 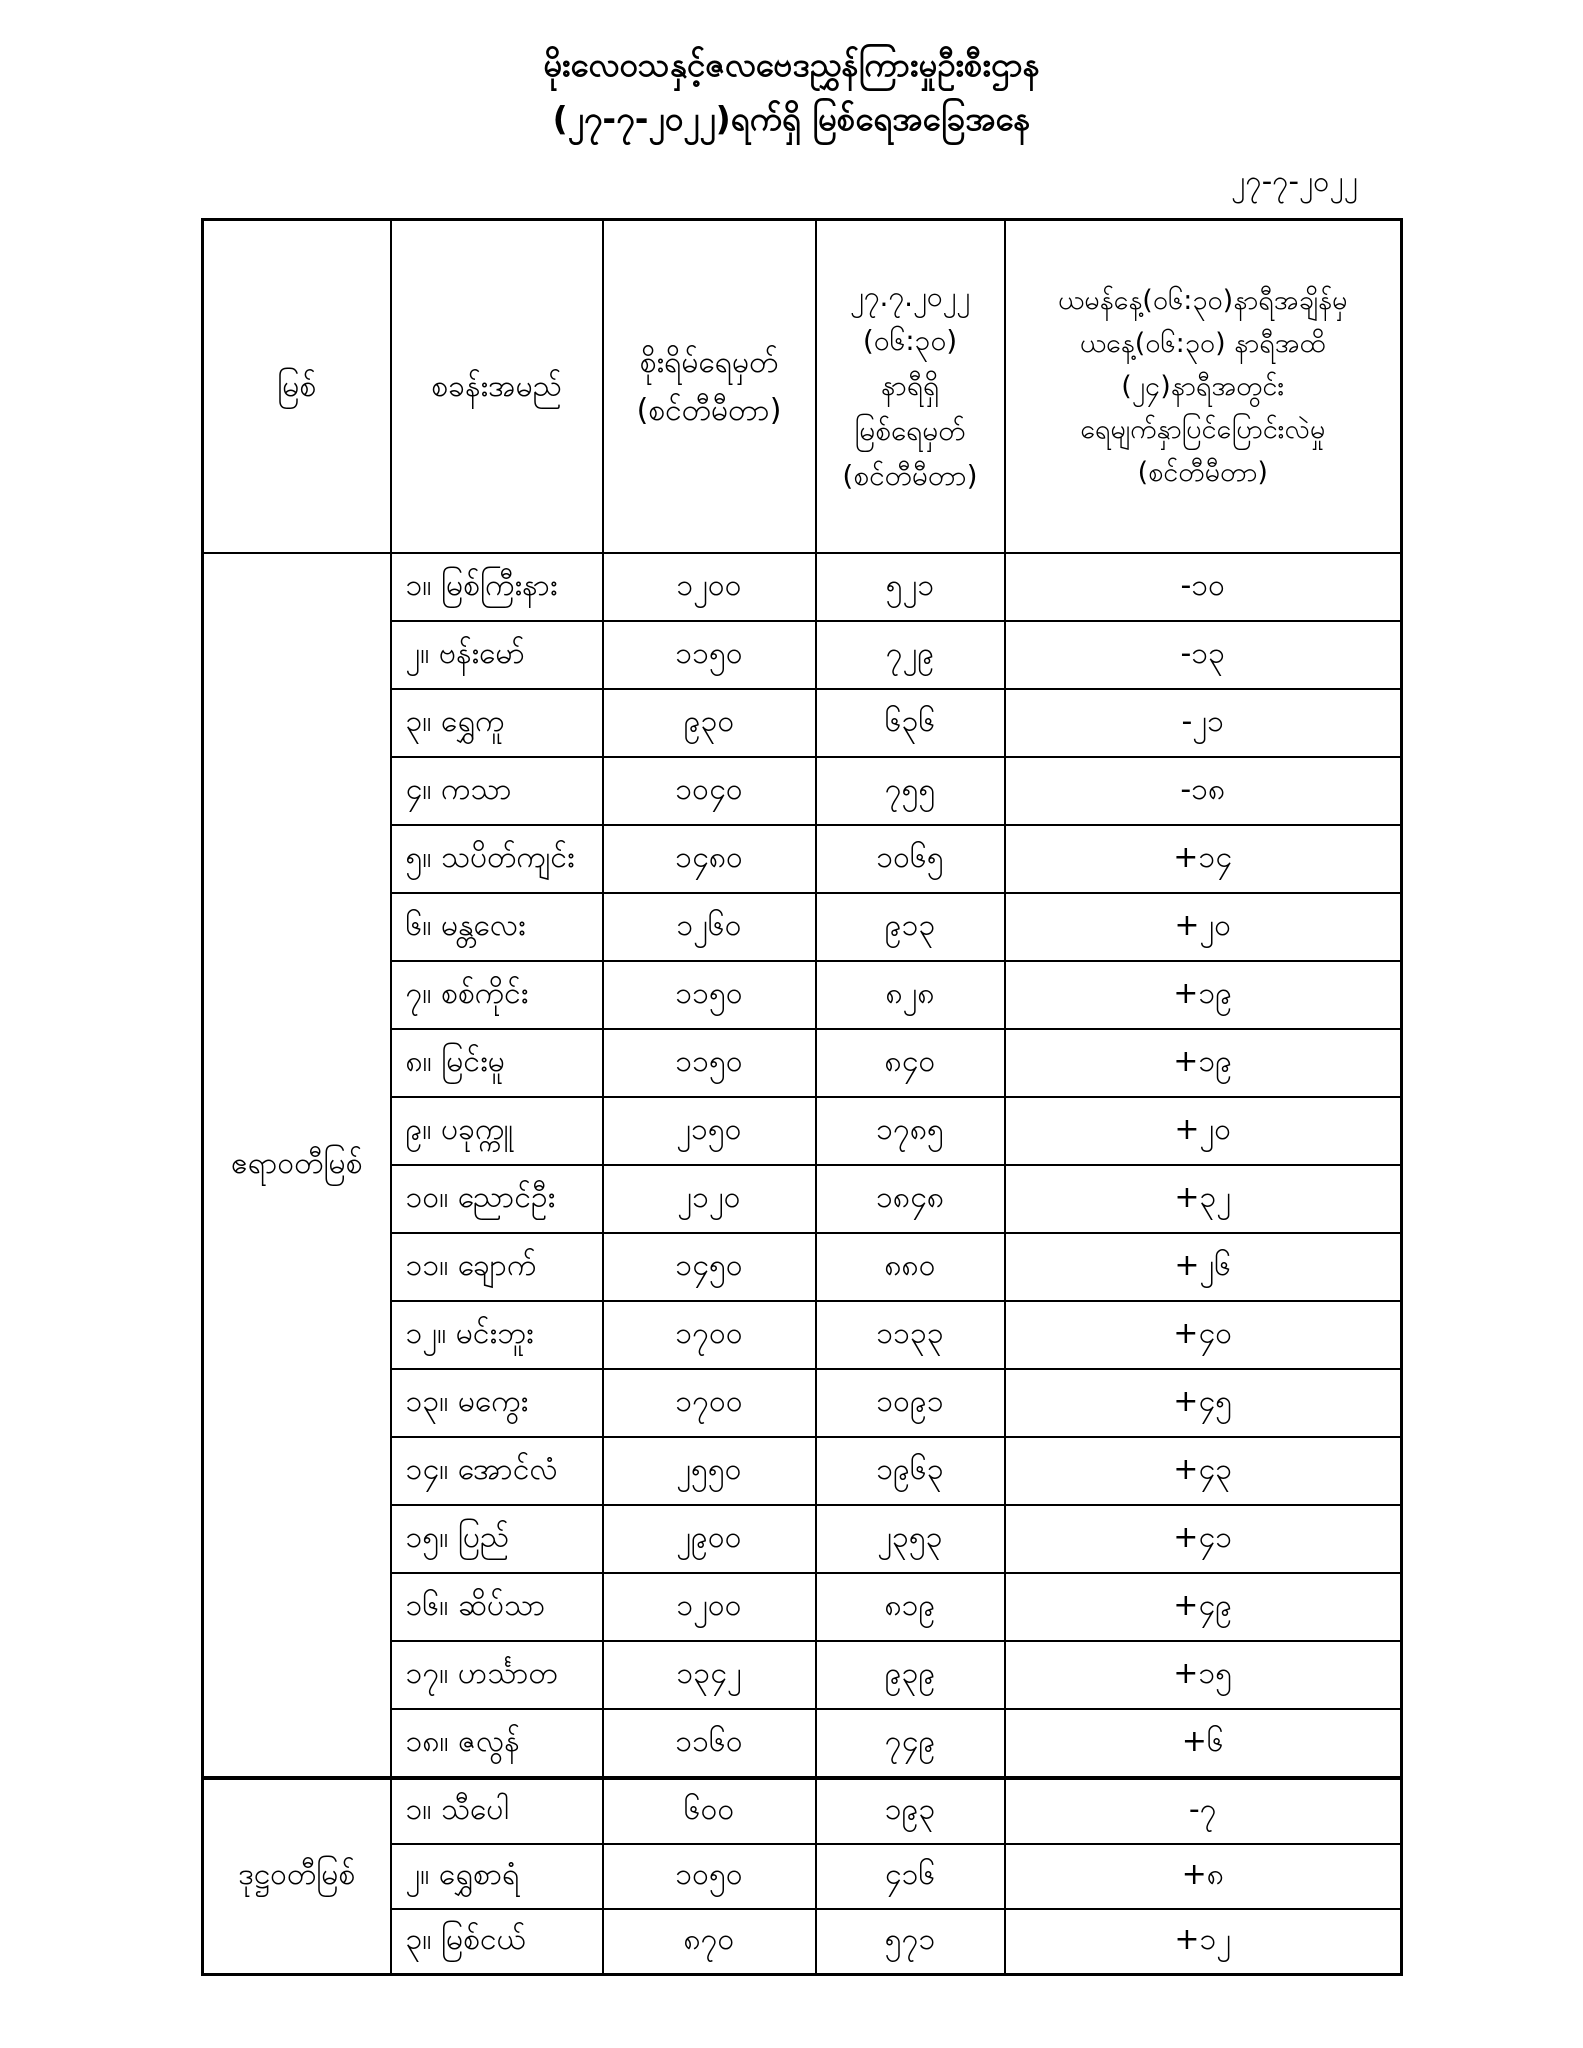 What do you see at coordinates (496, 927) in the screenshot?
I see `station-cell: ၆။ မန္တလေး` at bounding box center [496, 927].